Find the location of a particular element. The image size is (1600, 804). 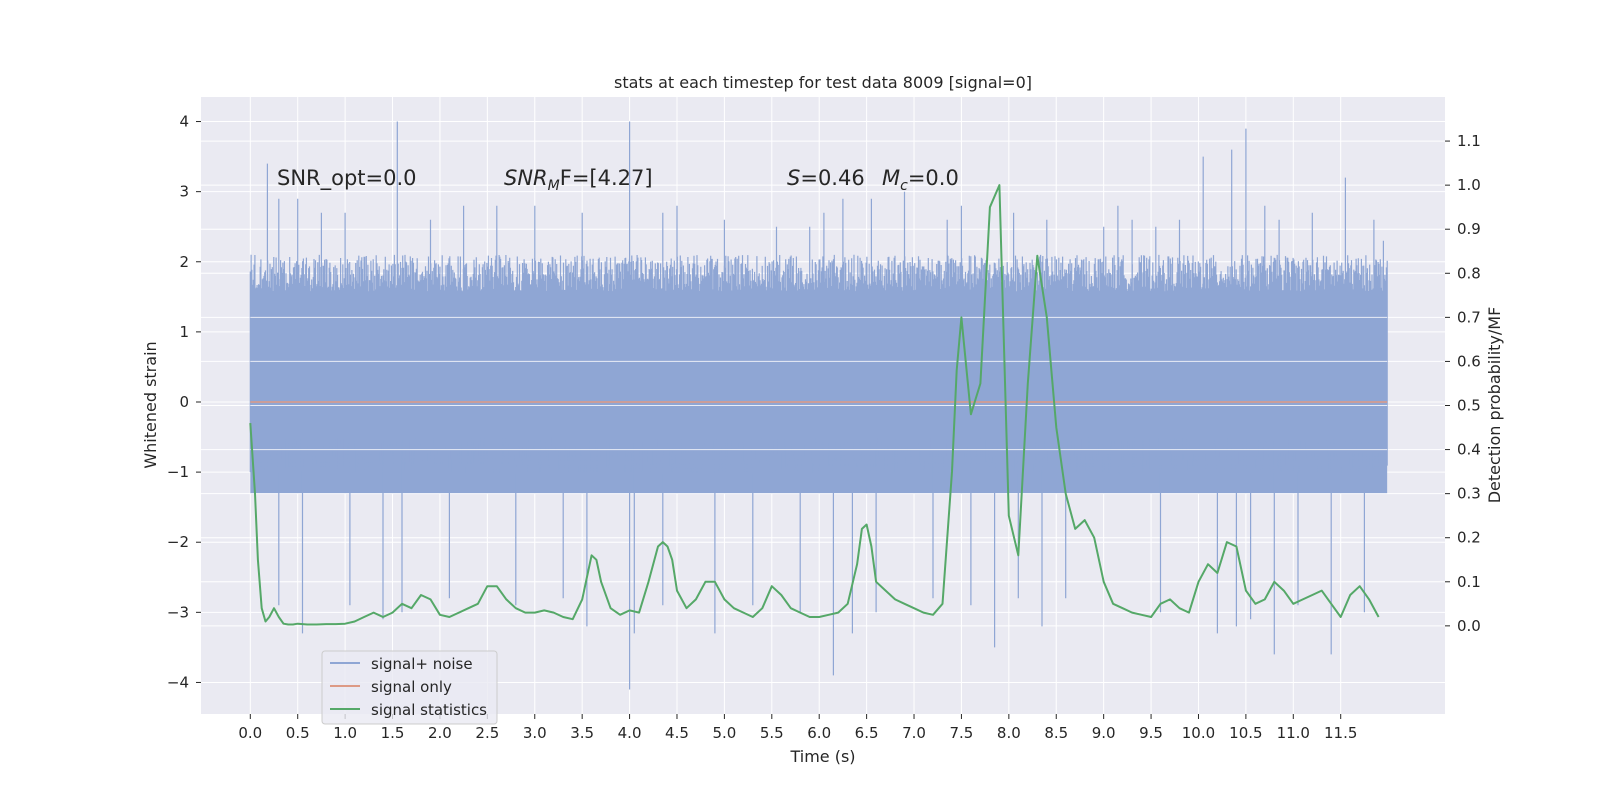

right-y-axis-label: Detection probability/MF is located at coordinates (1494, 405).